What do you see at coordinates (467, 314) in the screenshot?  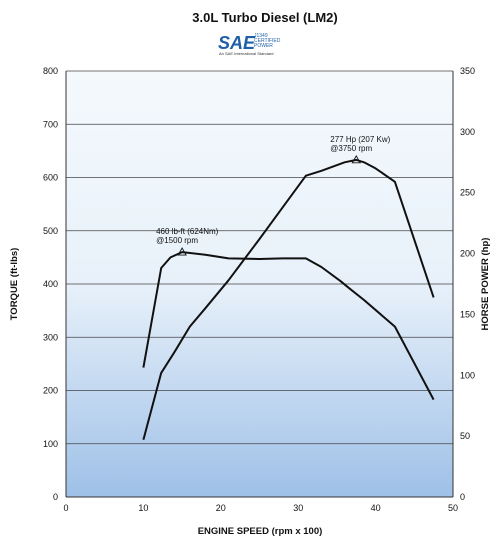 I see `y2-tick-label: 150` at bounding box center [467, 314].